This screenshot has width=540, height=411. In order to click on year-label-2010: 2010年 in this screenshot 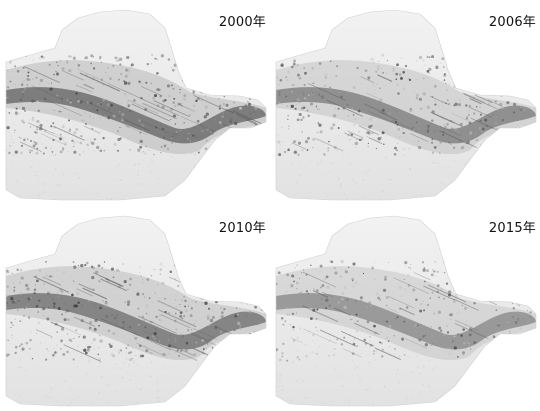, I will do `click(242, 228)`.